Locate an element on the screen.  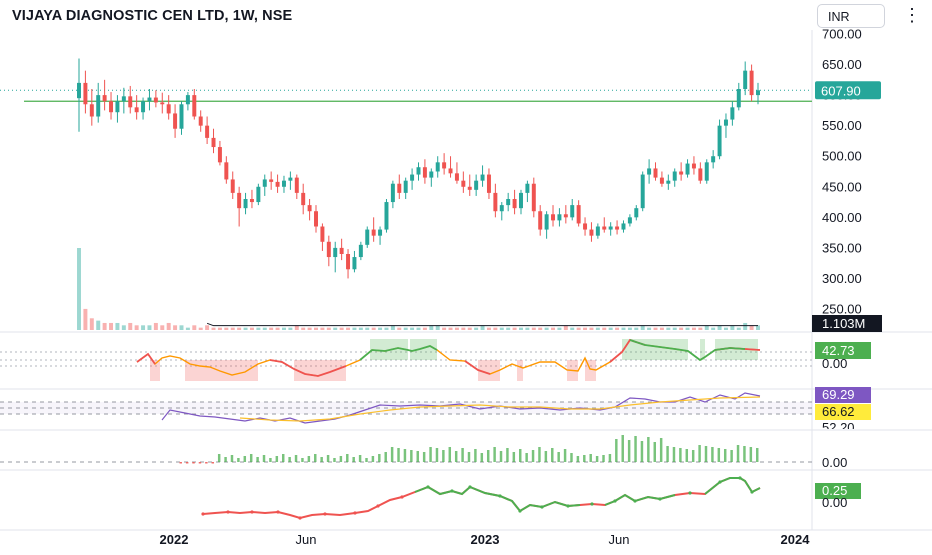
price-tick-label: 550.00 is located at coordinates (842, 125).